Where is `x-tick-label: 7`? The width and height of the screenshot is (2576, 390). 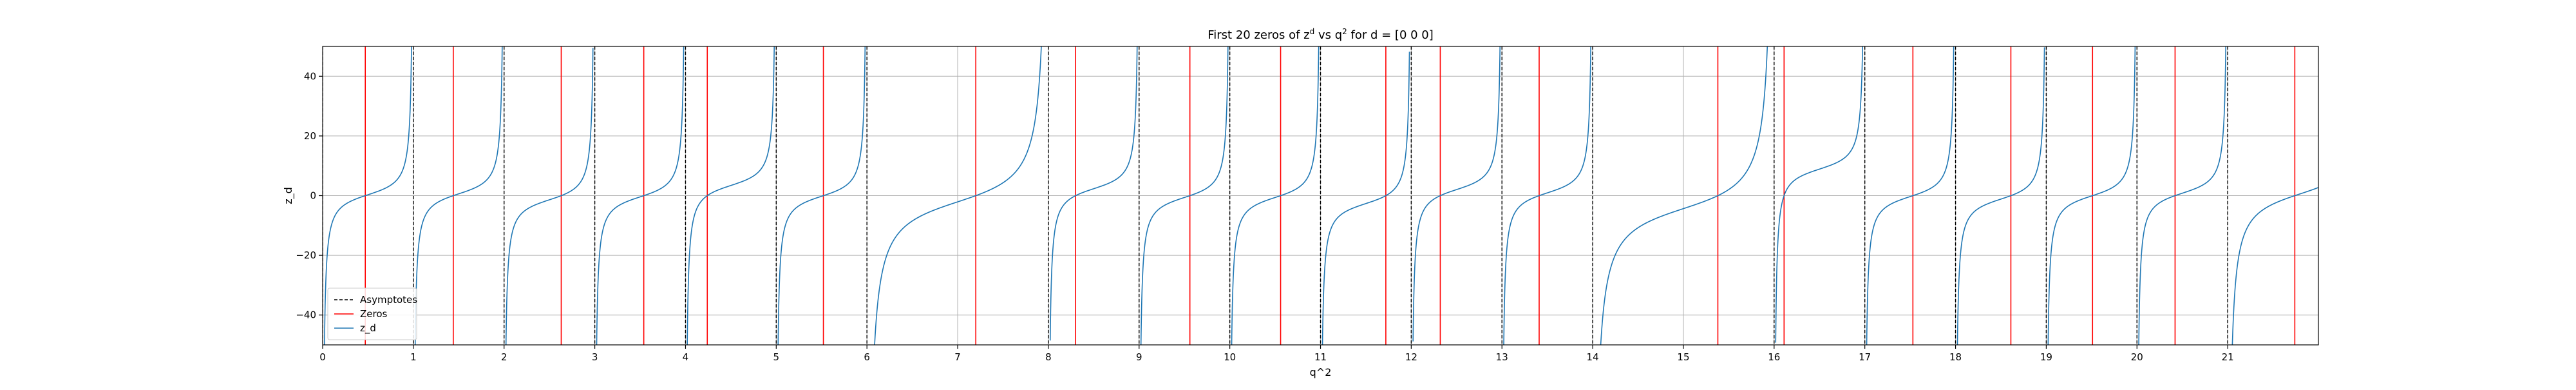
x-tick-label: 7 is located at coordinates (957, 357).